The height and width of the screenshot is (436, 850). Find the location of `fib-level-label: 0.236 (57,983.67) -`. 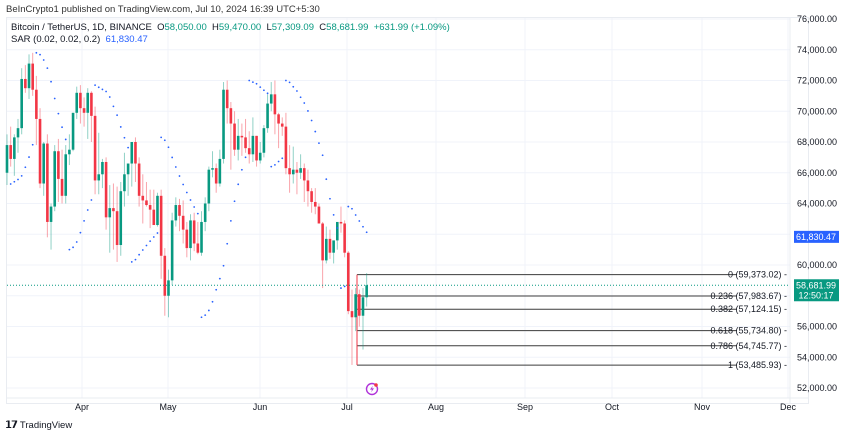

fib-level-label: 0.236 (57,983.67) - is located at coordinates (748, 296).